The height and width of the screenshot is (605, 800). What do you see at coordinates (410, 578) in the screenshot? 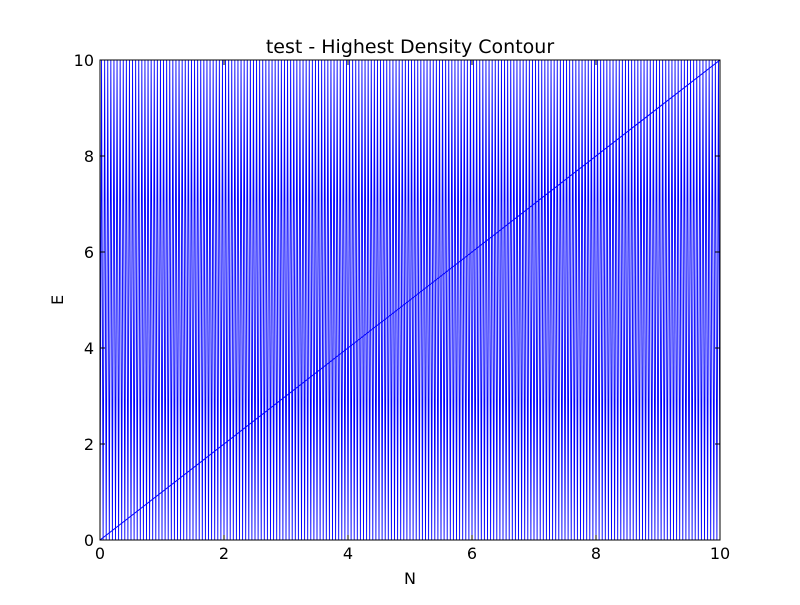
I see `x-axis-label: N` at bounding box center [410, 578].